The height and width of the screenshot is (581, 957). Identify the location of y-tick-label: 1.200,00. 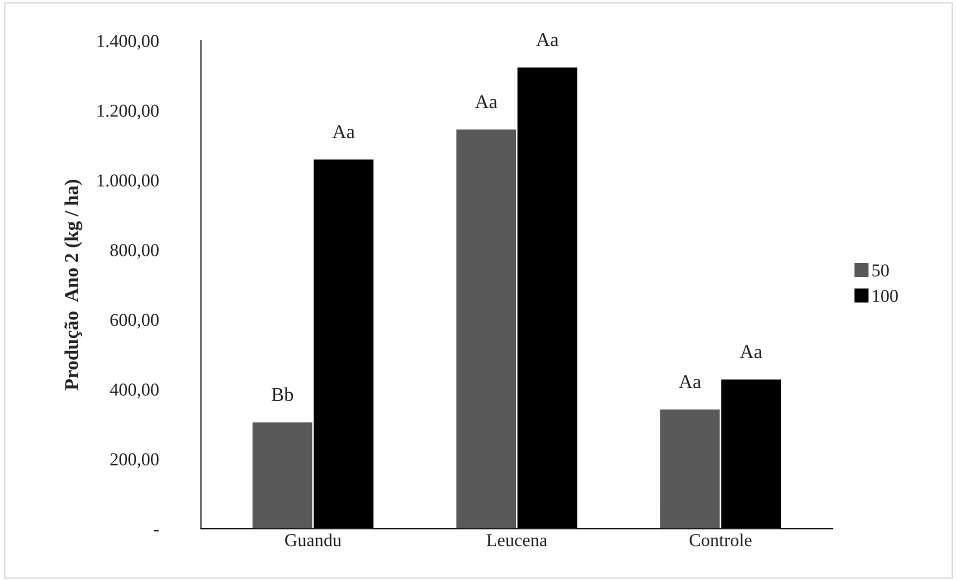
(128, 112).